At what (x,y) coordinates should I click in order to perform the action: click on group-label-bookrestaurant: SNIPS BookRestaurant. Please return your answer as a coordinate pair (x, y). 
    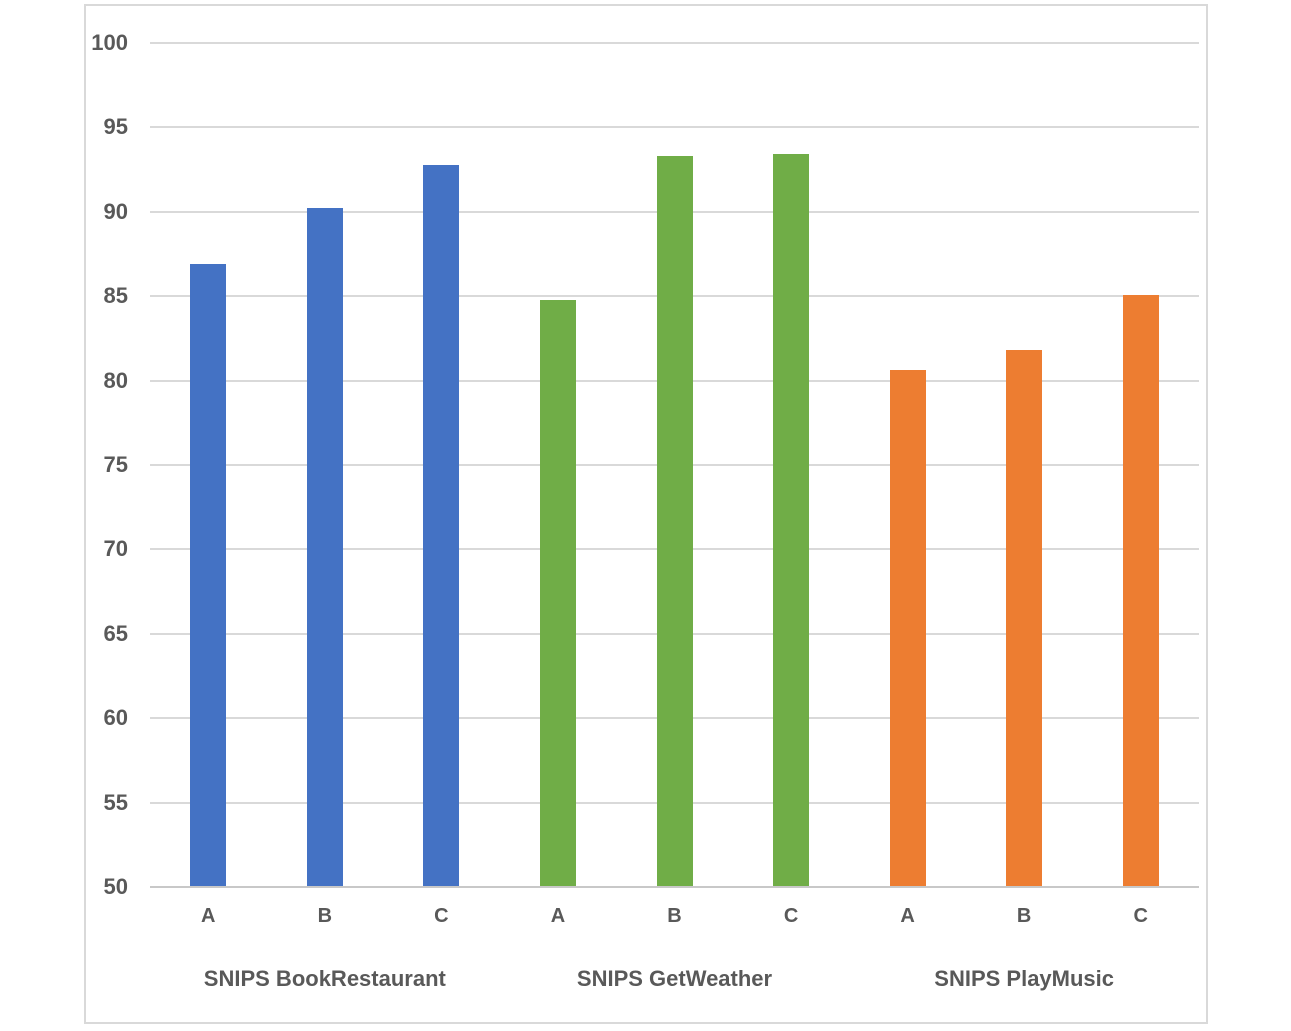
    Looking at the image, I should click on (324, 978).